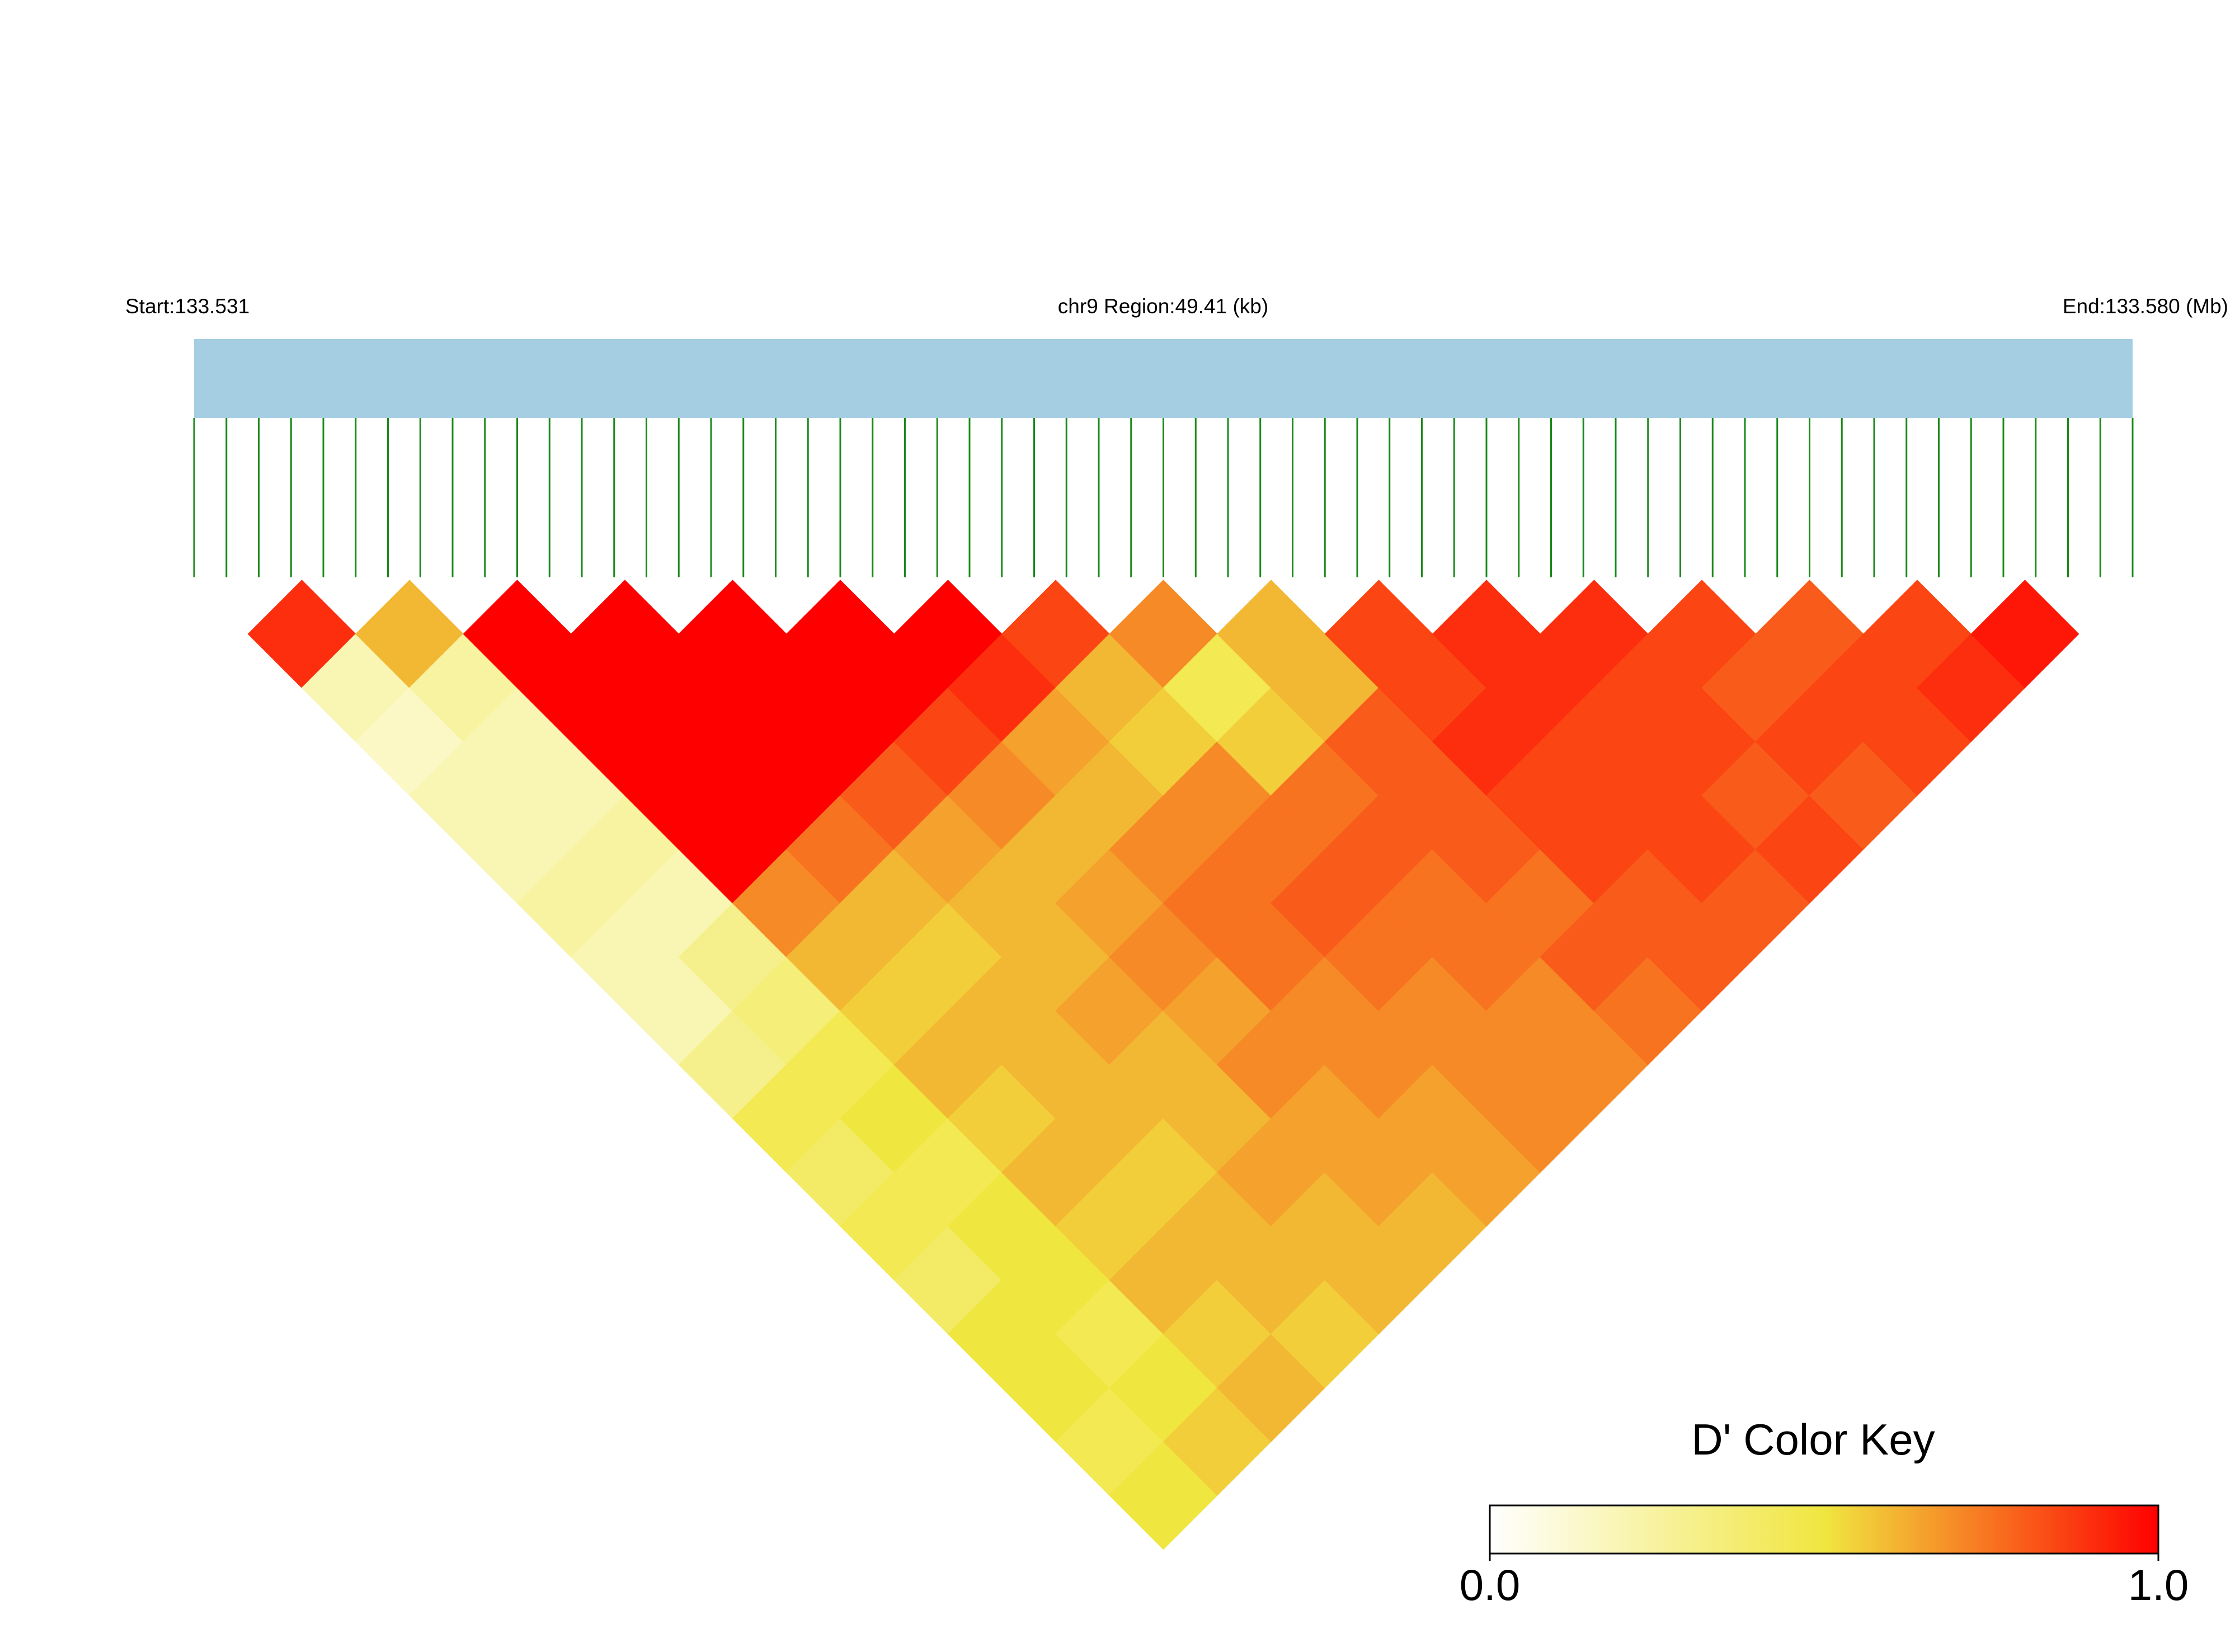  Describe the element at coordinates (2158, 1585) in the screenshot. I see `colorbar-tick-label: 1.0` at that location.